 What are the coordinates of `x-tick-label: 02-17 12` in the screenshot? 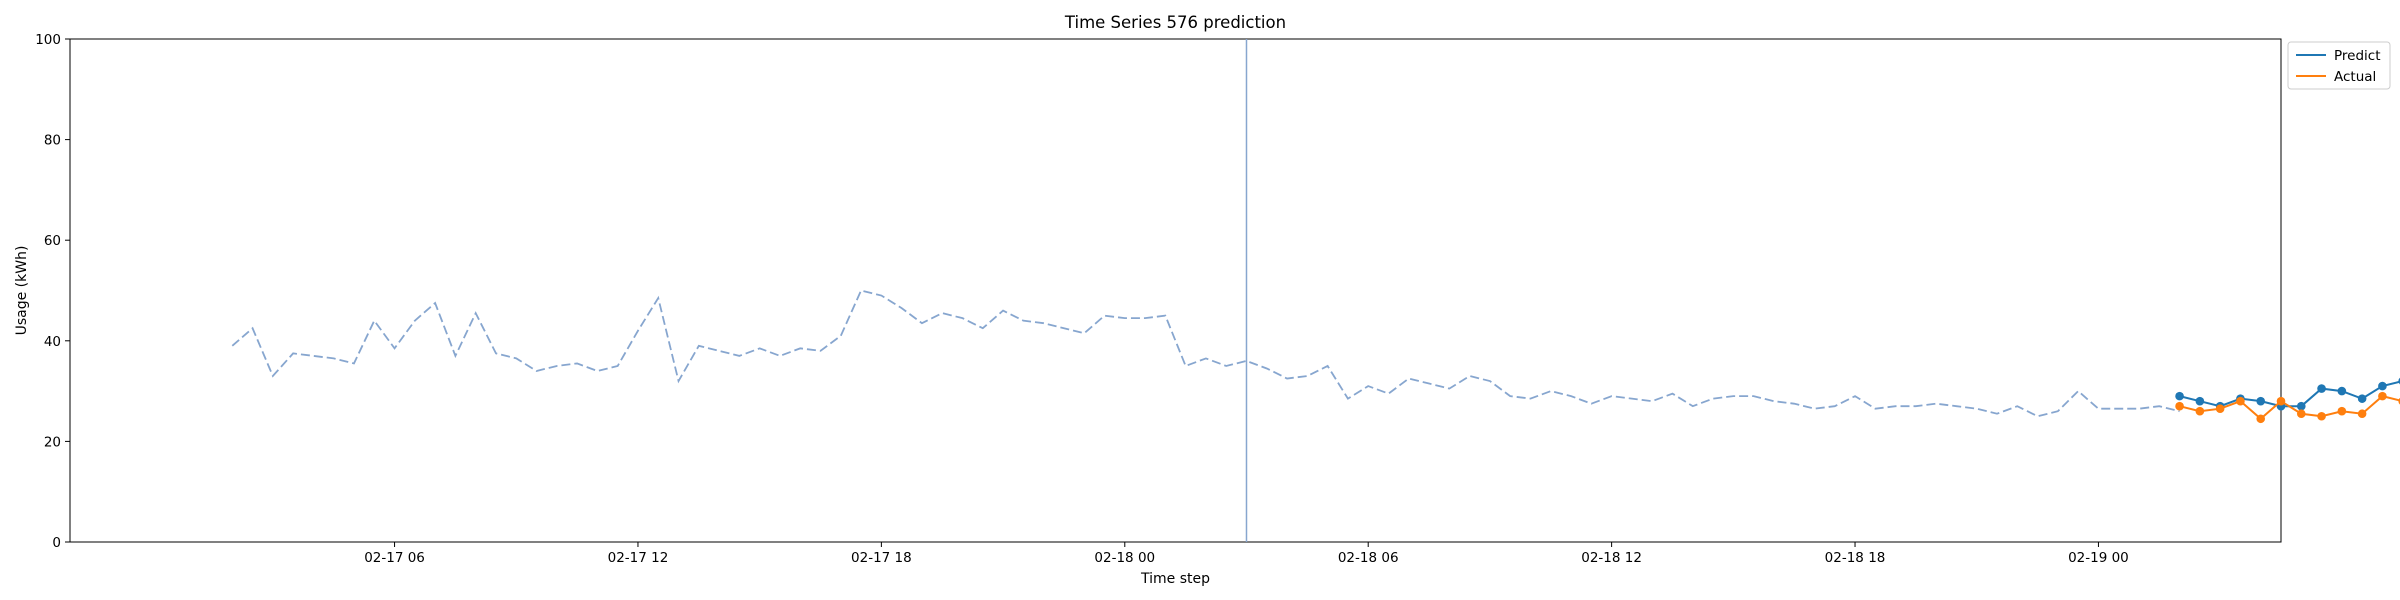 It's located at (638, 558).